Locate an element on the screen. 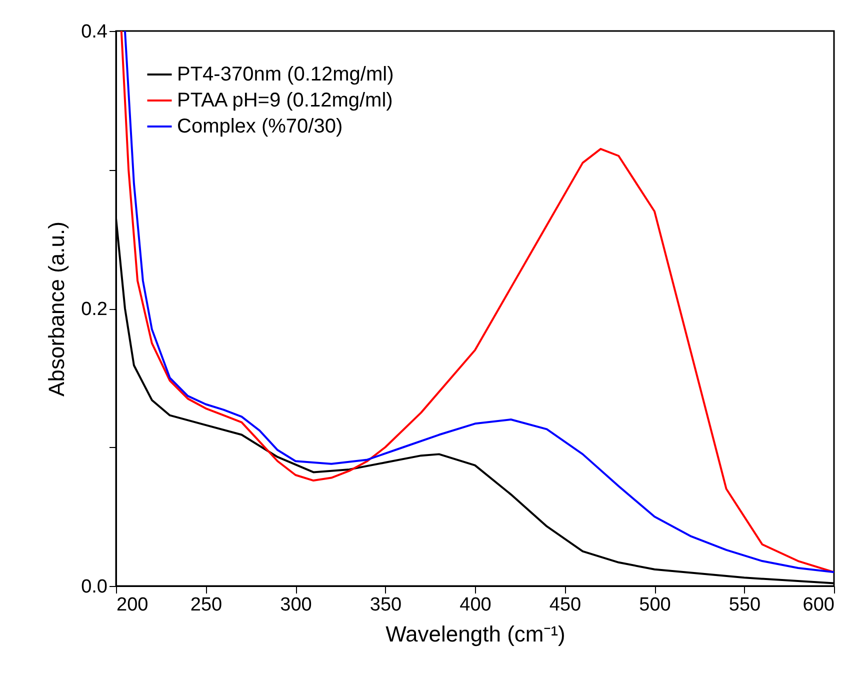  x-tick-label: 300 is located at coordinates (296, 605).